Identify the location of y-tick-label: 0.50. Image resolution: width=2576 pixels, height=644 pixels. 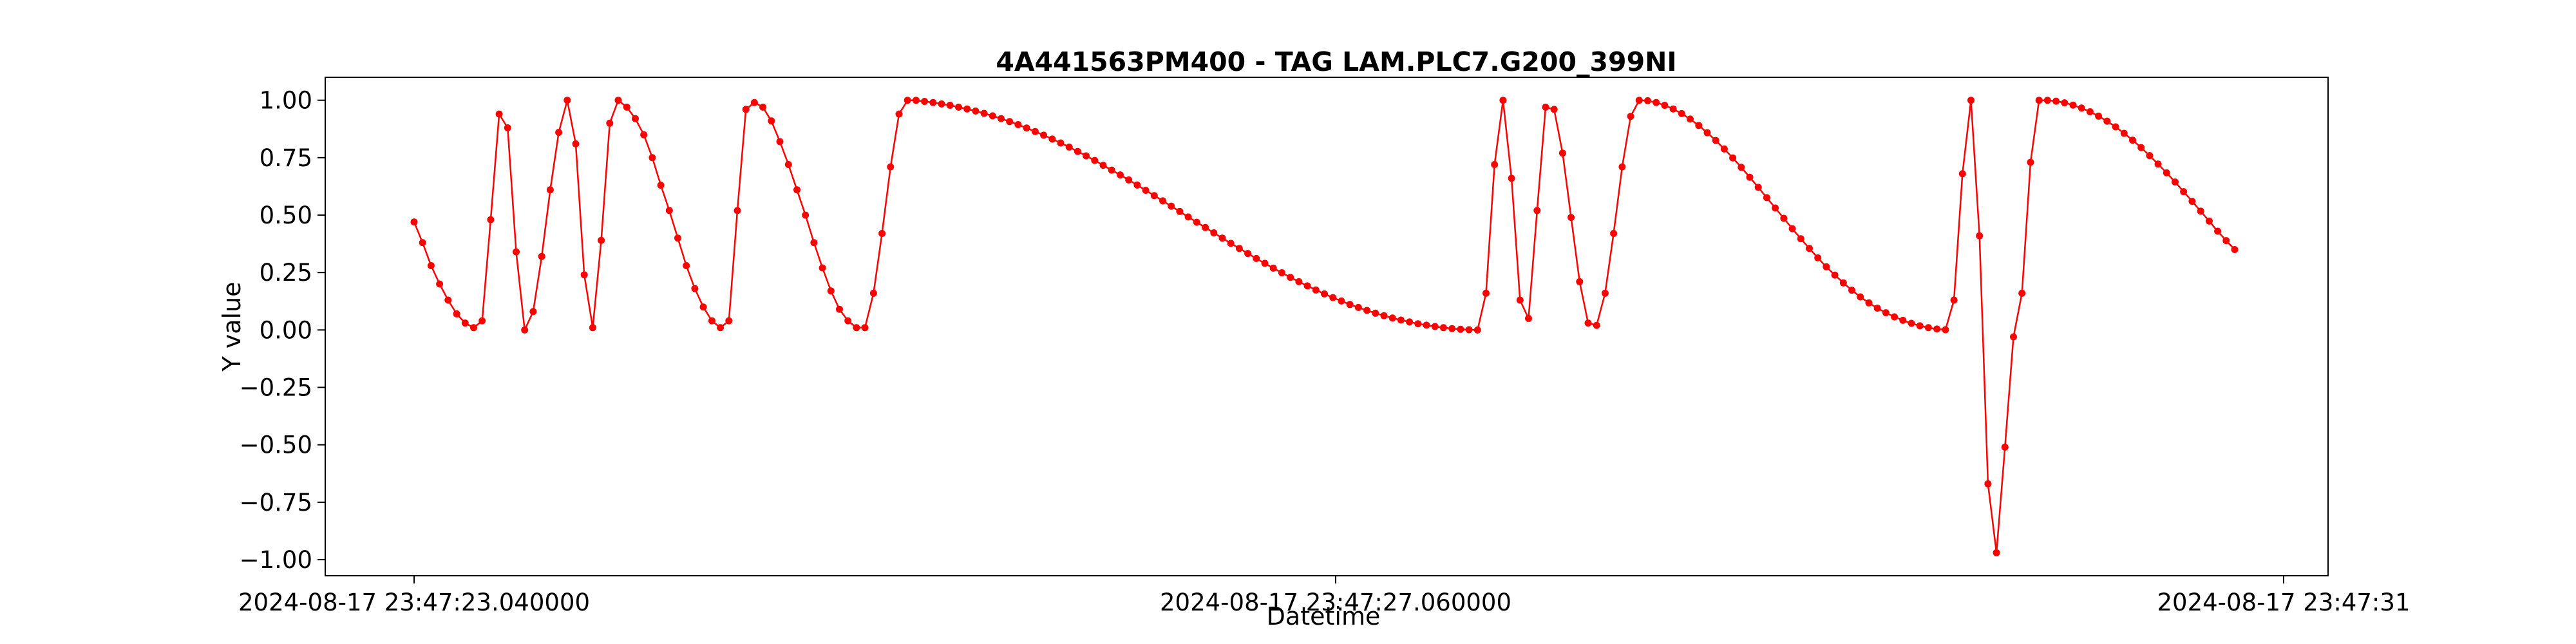
(286, 215).